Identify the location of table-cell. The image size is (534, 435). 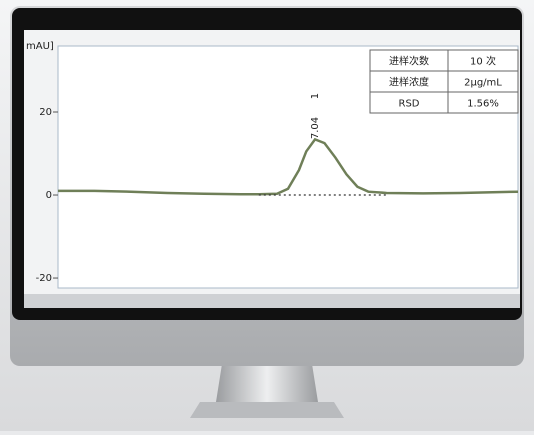
(483, 102).